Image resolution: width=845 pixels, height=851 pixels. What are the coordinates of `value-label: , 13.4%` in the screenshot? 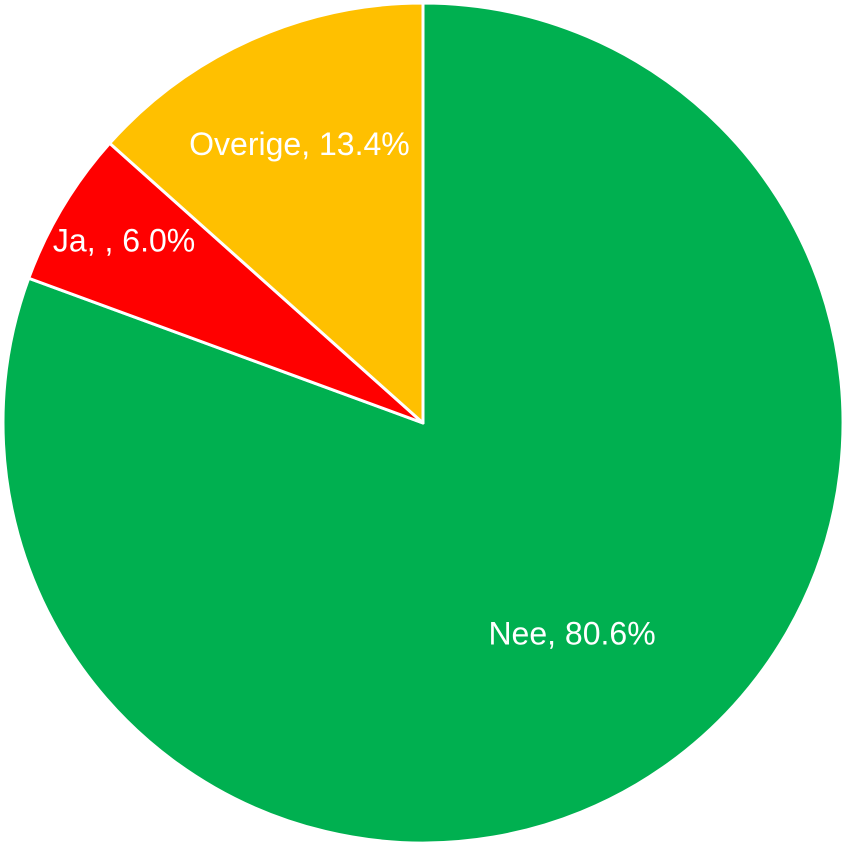 It's located at (355, 144).